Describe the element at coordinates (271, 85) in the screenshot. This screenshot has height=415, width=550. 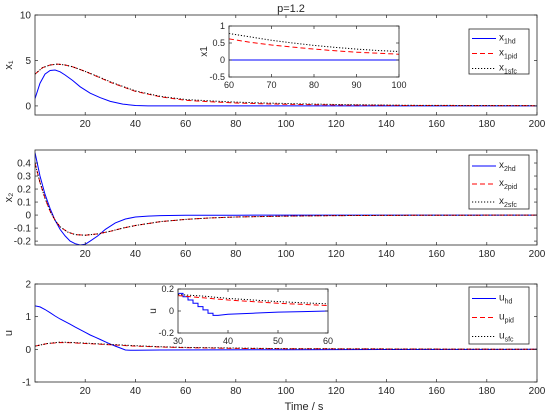
I see `x-tick-label: 70` at that location.